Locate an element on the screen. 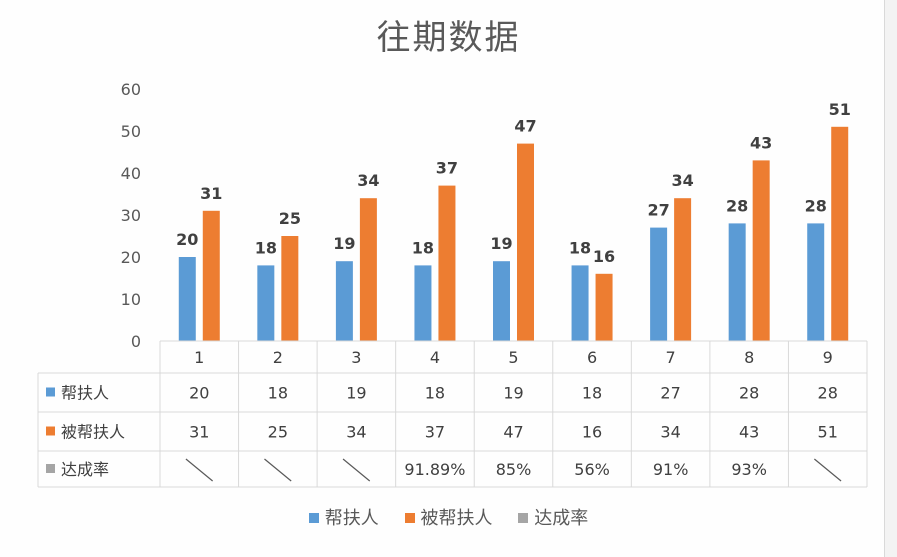  y-tick-label: 0 is located at coordinates (136, 341).